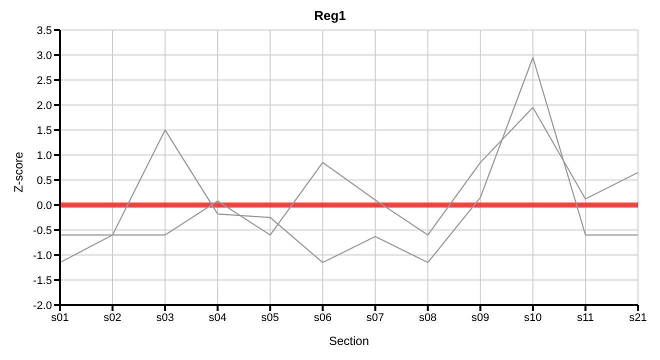 This screenshot has height=360, width=660. Describe the element at coordinates (533, 318) in the screenshot. I see `x-tick-label: s10` at that location.